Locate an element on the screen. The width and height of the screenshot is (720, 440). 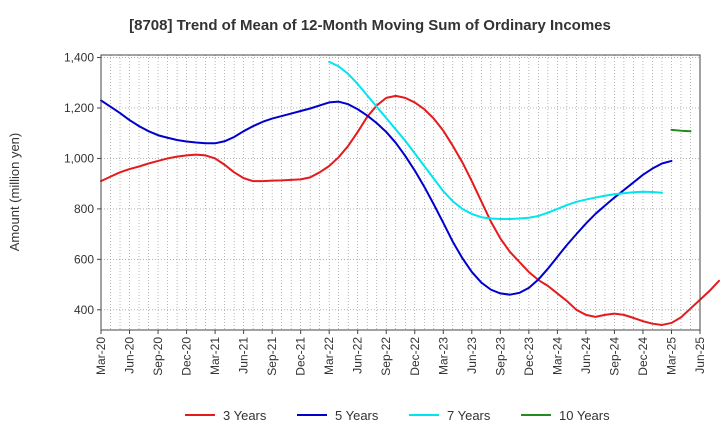
x-tick-label: Mar-25 is located at coordinates (671, 356).